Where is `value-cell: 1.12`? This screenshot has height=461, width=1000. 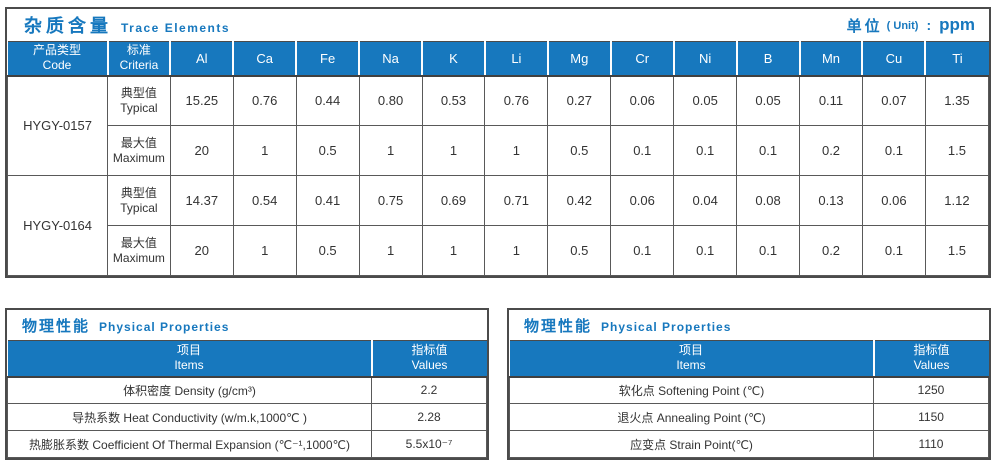 value-cell: 1.12 is located at coordinates (957, 200).